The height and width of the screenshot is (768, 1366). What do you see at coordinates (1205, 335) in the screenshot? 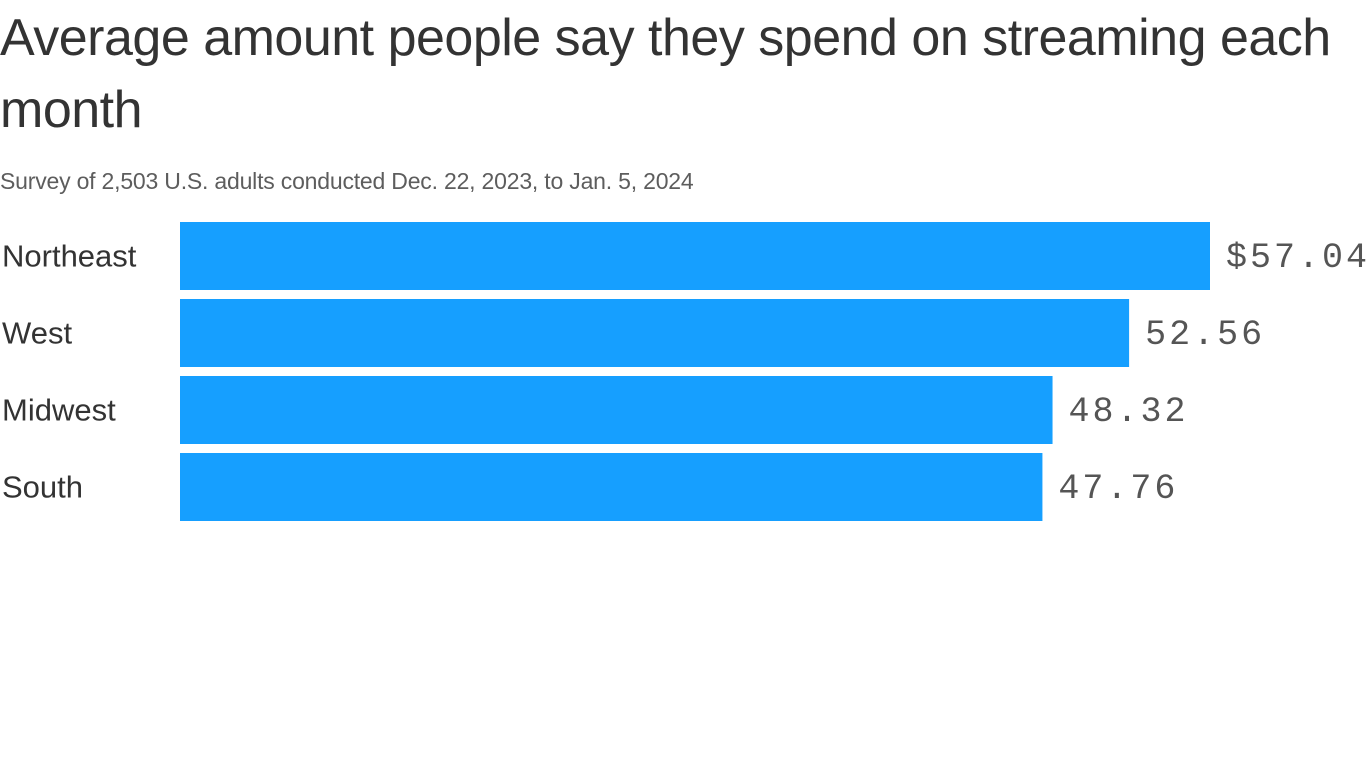
I see `value-label-west: 52.56` at bounding box center [1205, 335].